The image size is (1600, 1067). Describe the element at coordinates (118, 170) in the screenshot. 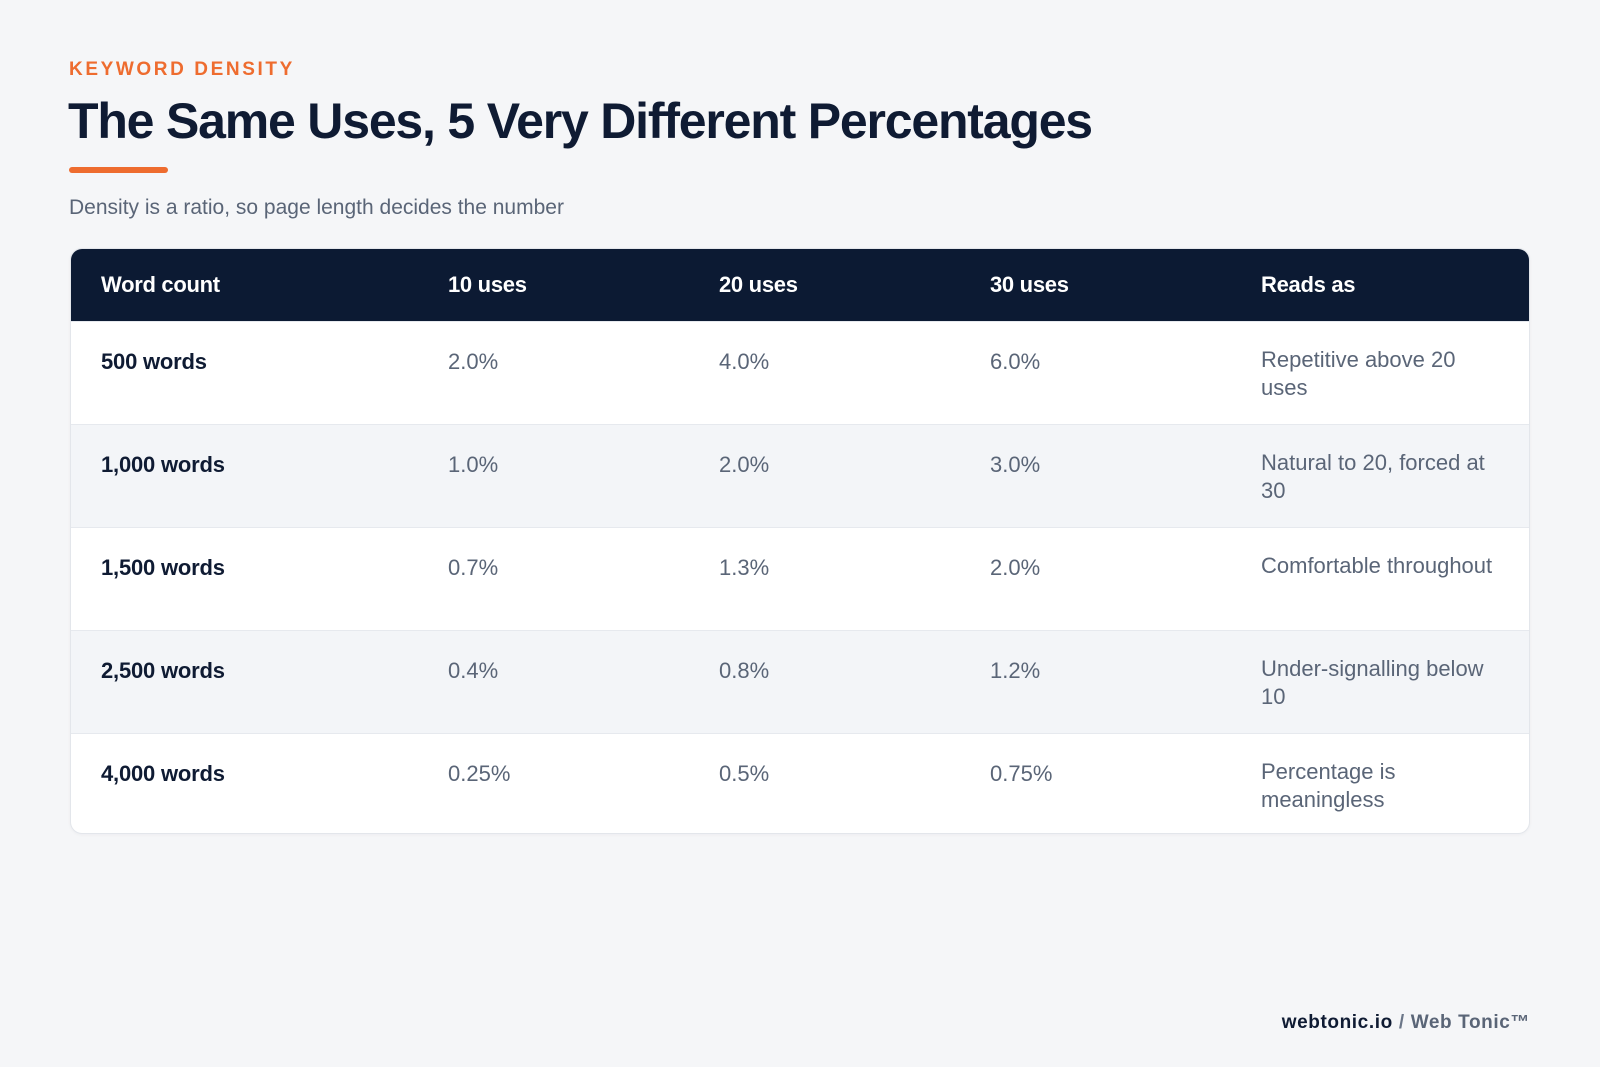

I see `title-underline` at that location.